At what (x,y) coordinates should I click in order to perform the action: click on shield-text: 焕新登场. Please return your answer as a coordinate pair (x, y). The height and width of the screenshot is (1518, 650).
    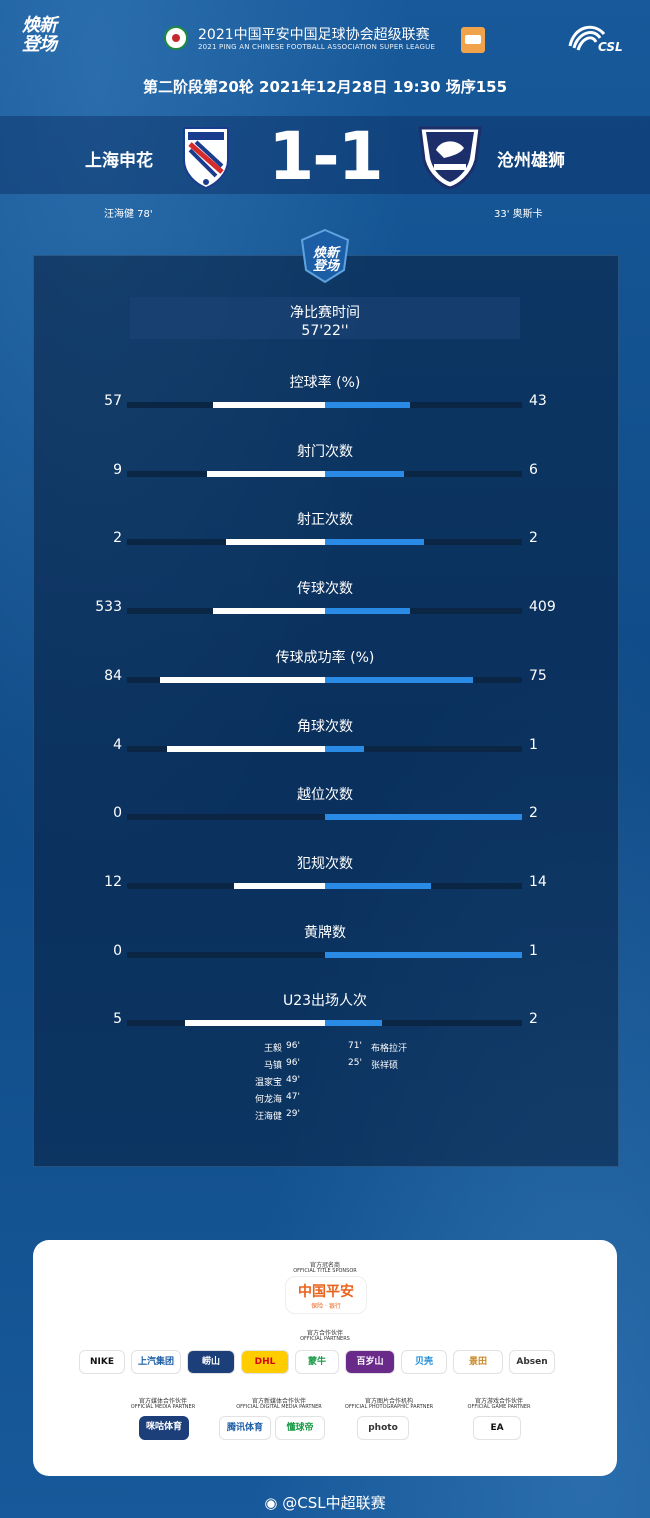
    Looking at the image, I should click on (325, 260).